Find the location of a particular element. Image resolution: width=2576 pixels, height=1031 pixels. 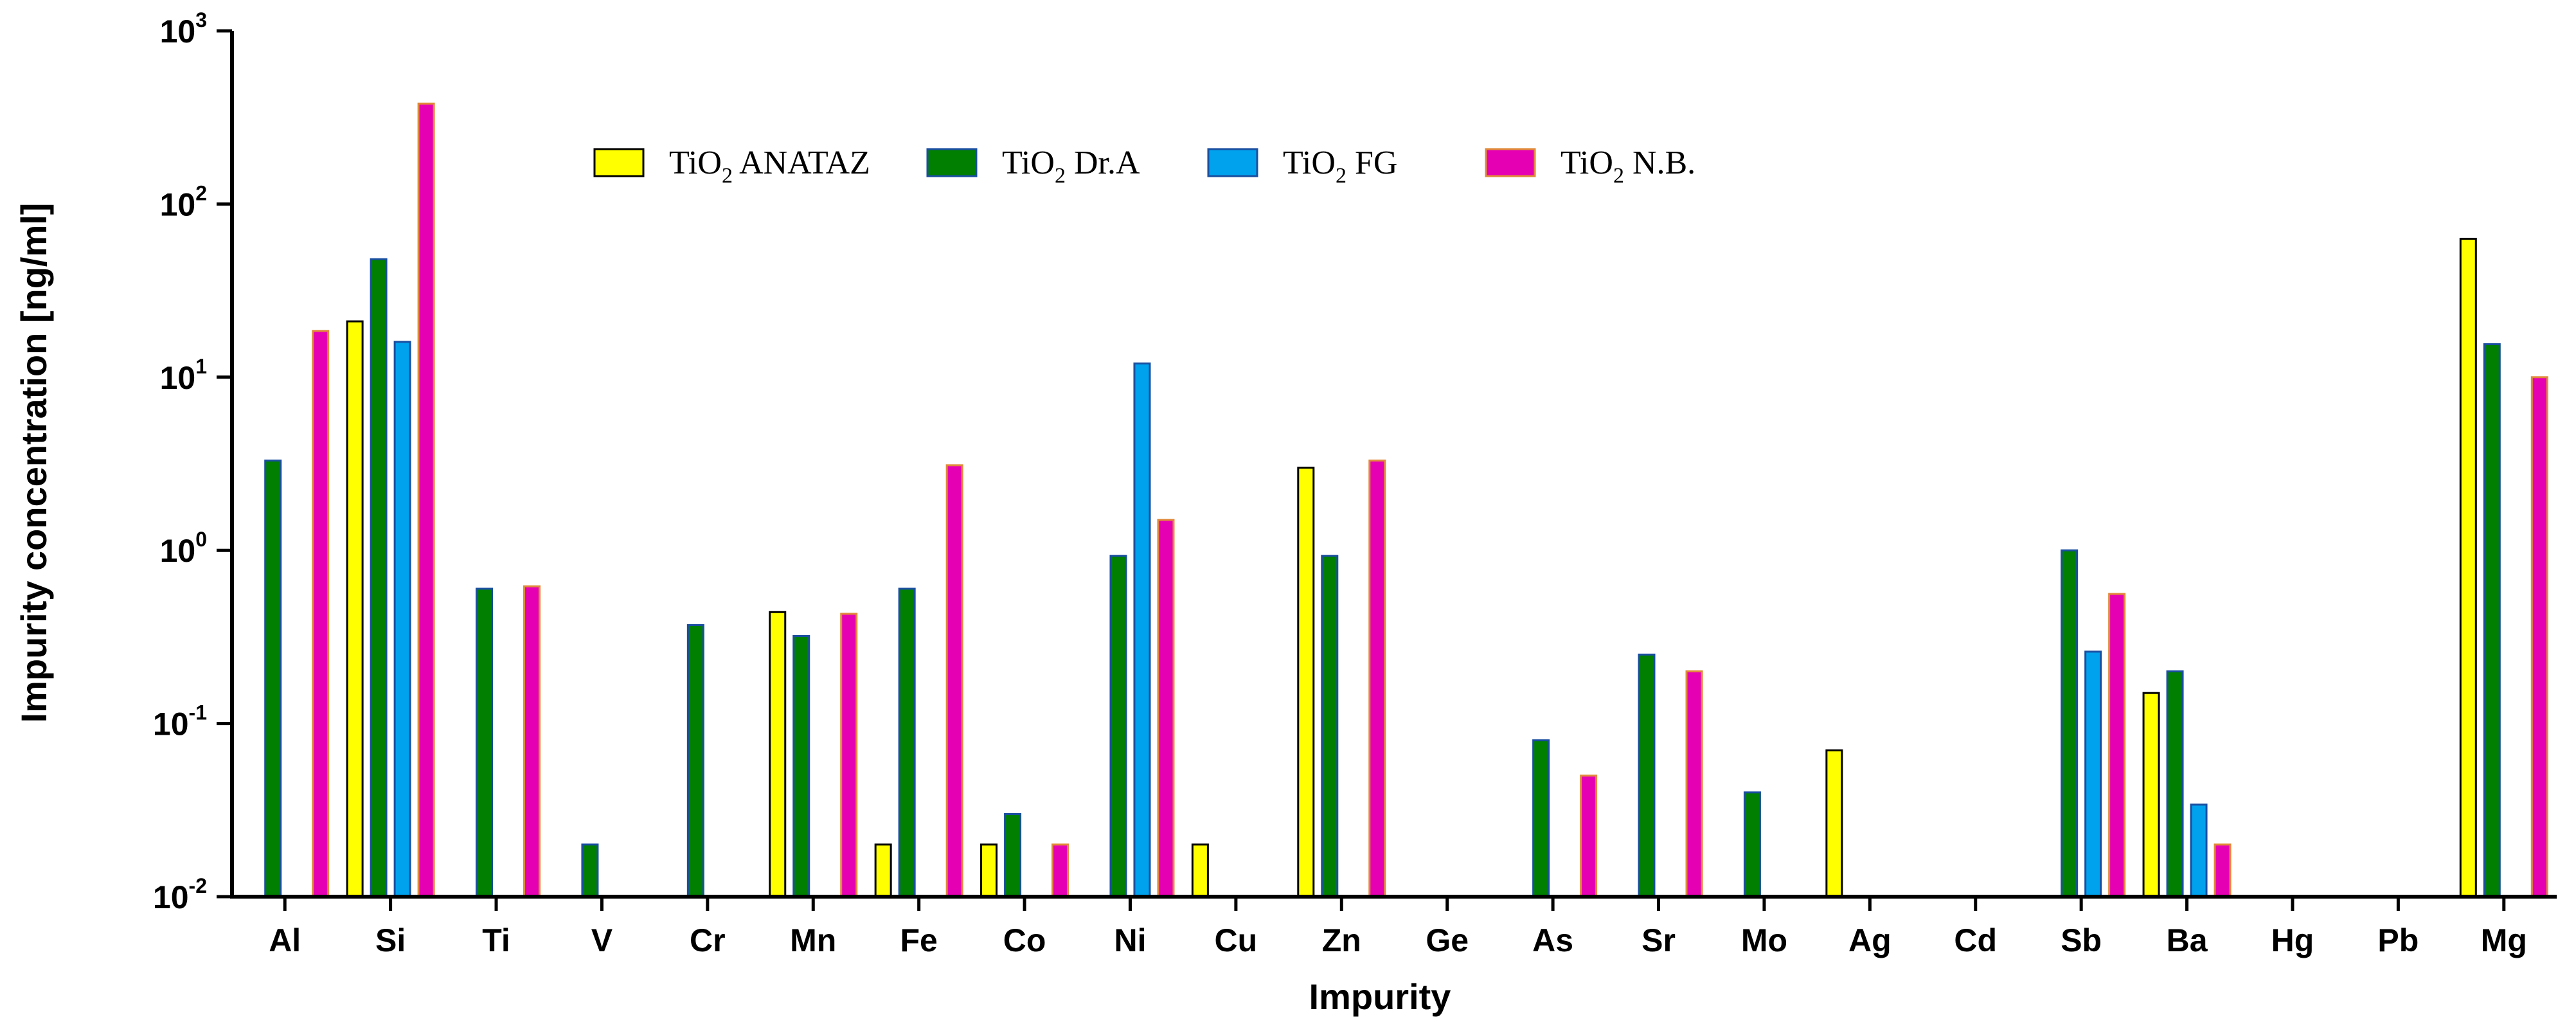

bar-si-tio2-dr-a is located at coordinates (379, 578).